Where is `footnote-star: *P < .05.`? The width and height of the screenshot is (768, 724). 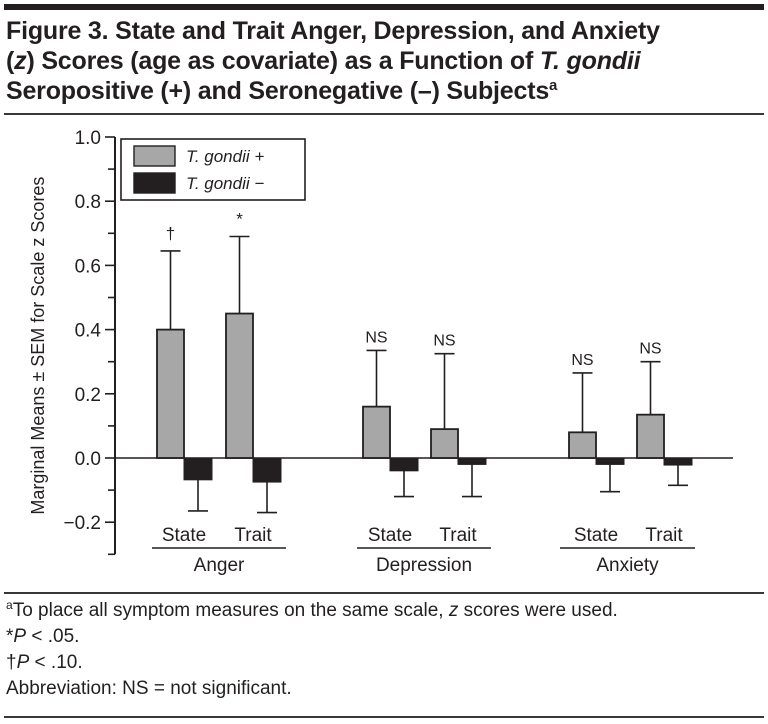
footnote-star: *P < .05. is located at coordinates (384, 637).